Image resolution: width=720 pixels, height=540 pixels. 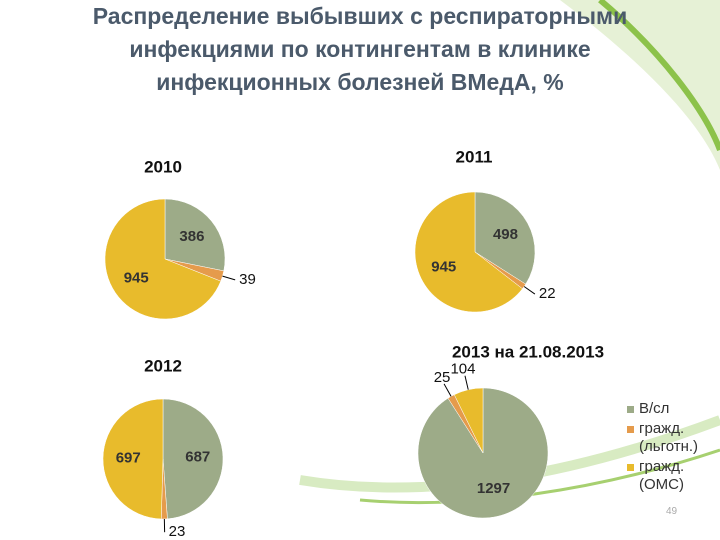 I want to click on value-label: 25, so click(x=442, y=377).